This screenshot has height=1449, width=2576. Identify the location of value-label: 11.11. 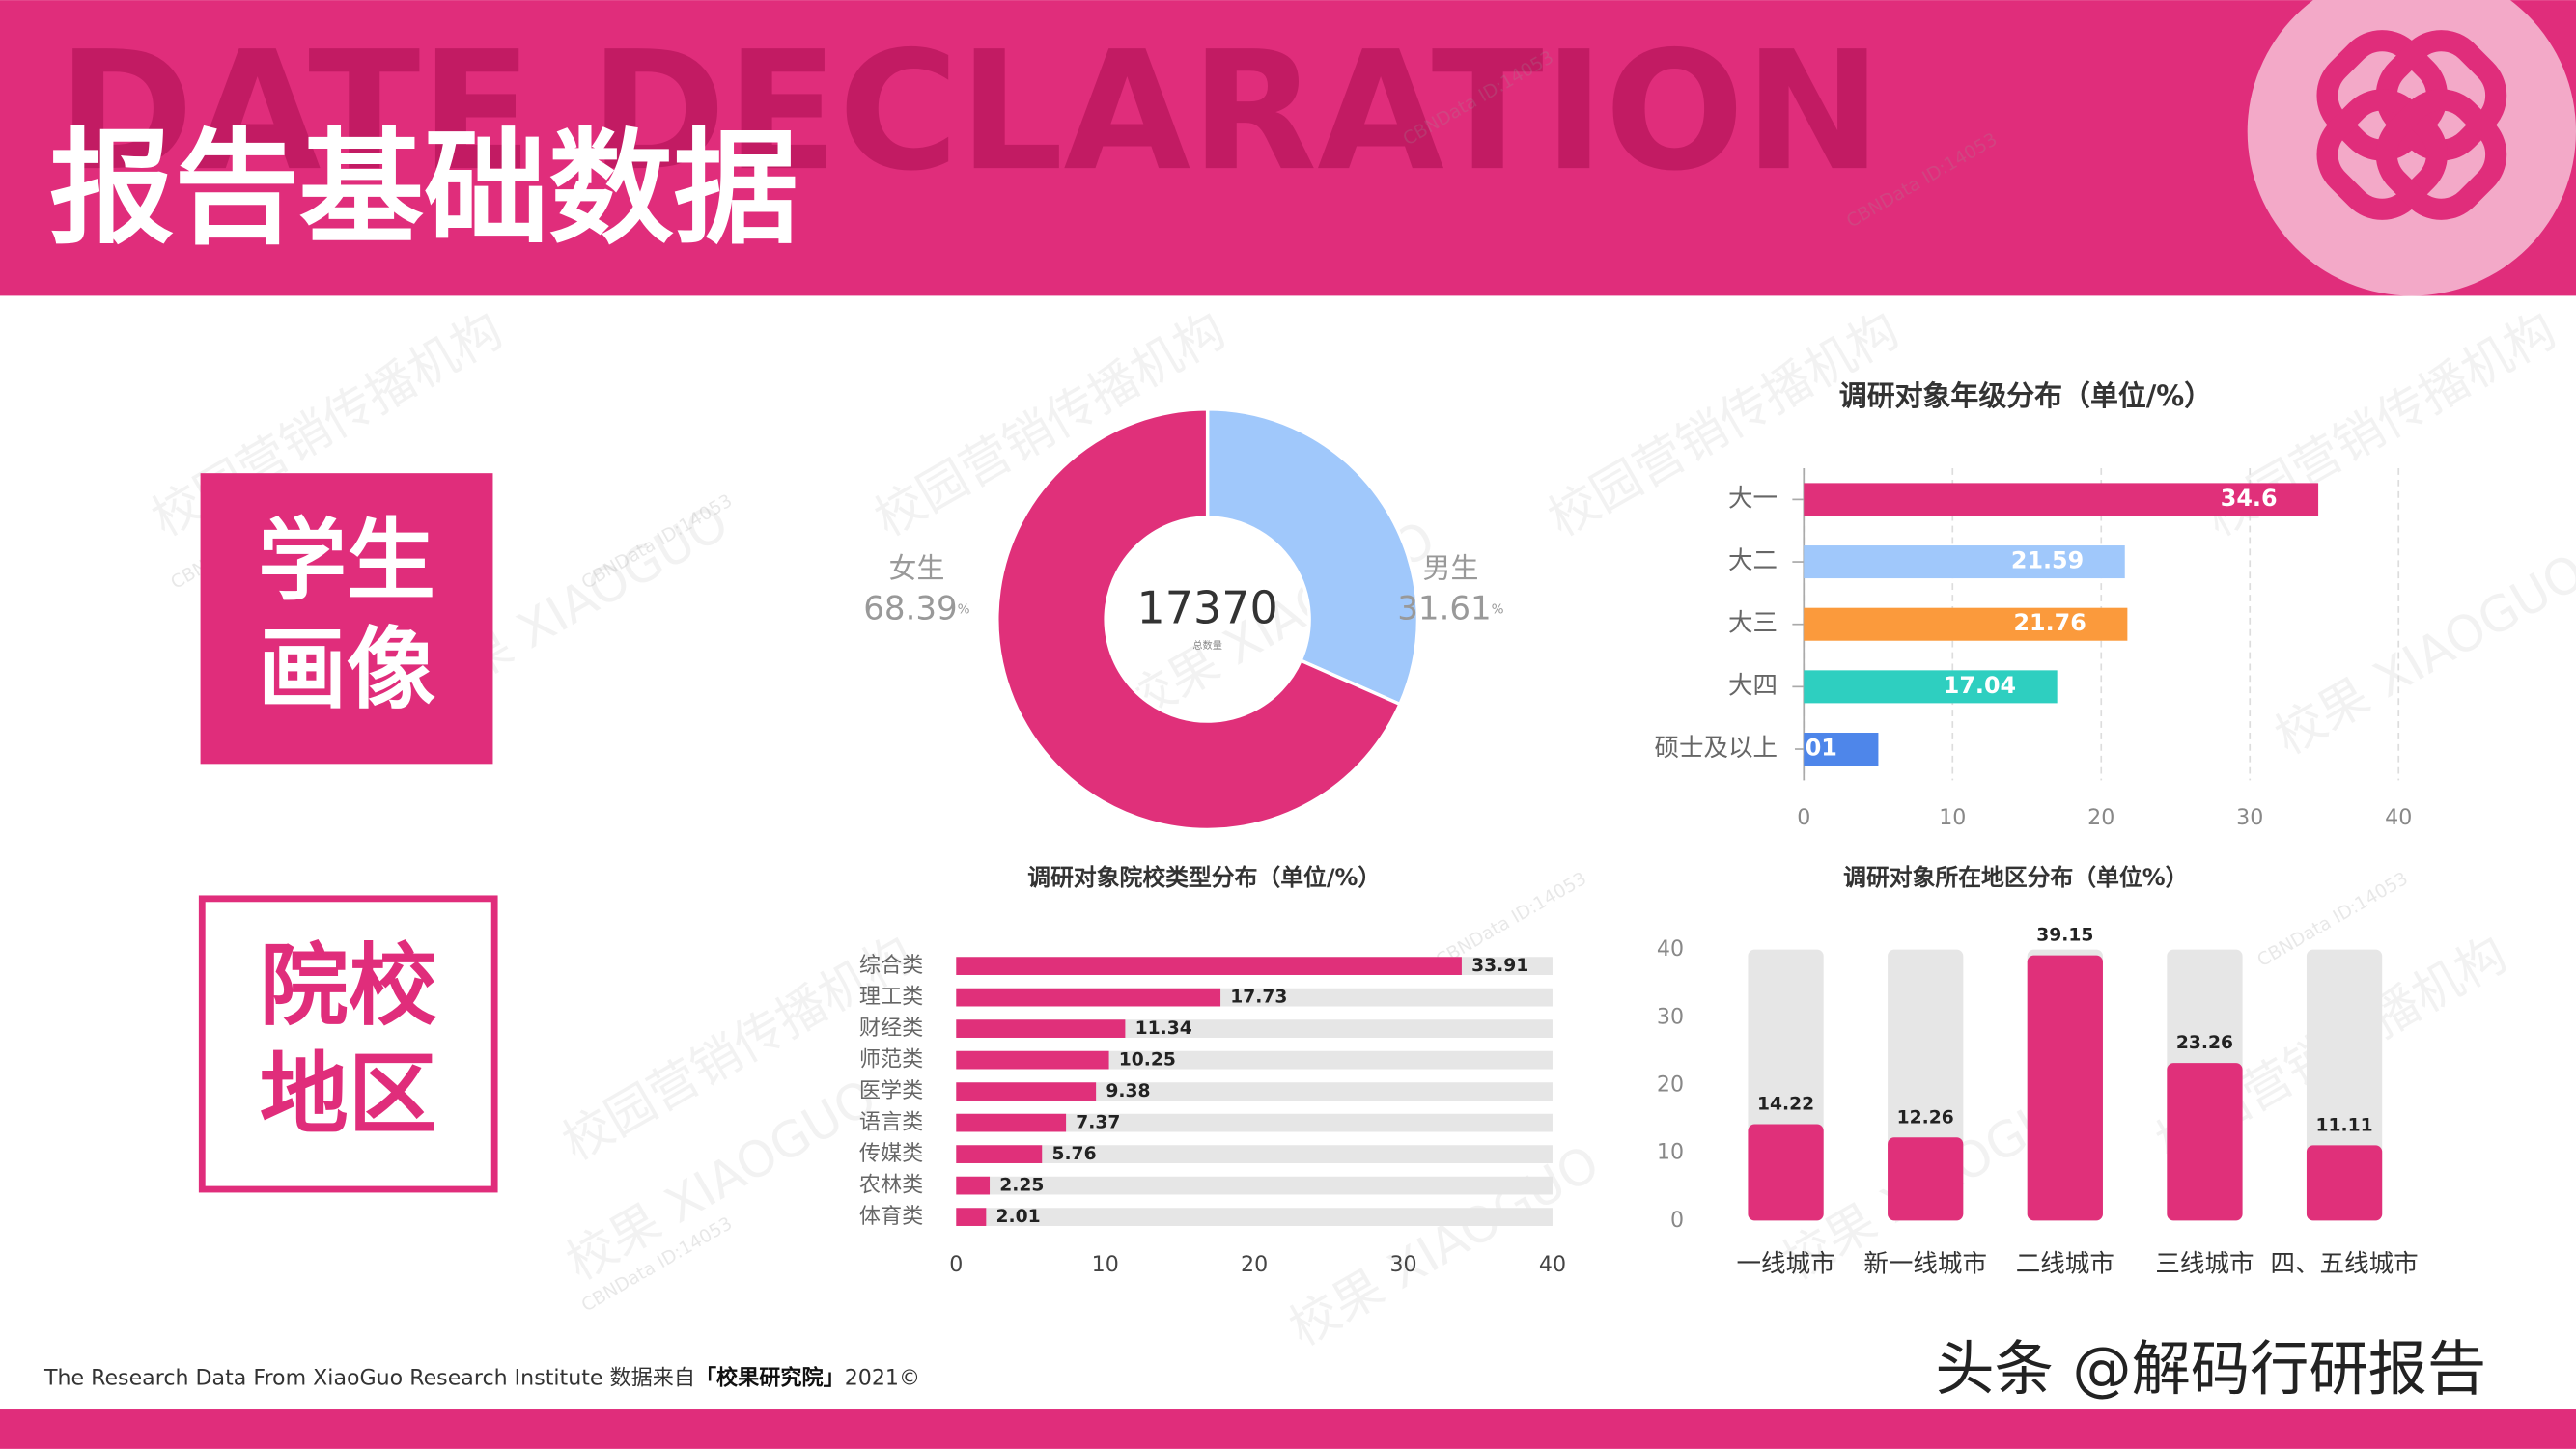
(2344, 1125).